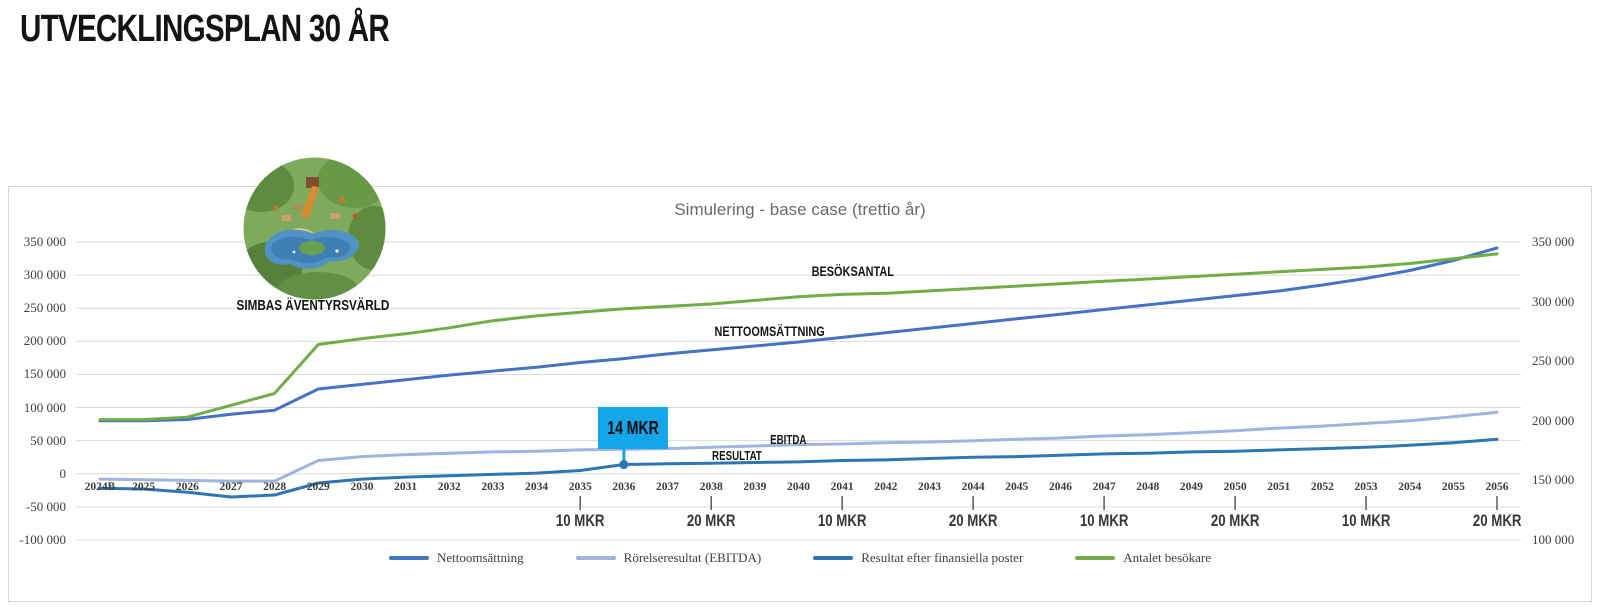 The image size is (1600, 609). What do you see at coordinates (624, 487) in the screenshot?
I see `x-axis-year-label: 2036` at bounding box center [624, 487].